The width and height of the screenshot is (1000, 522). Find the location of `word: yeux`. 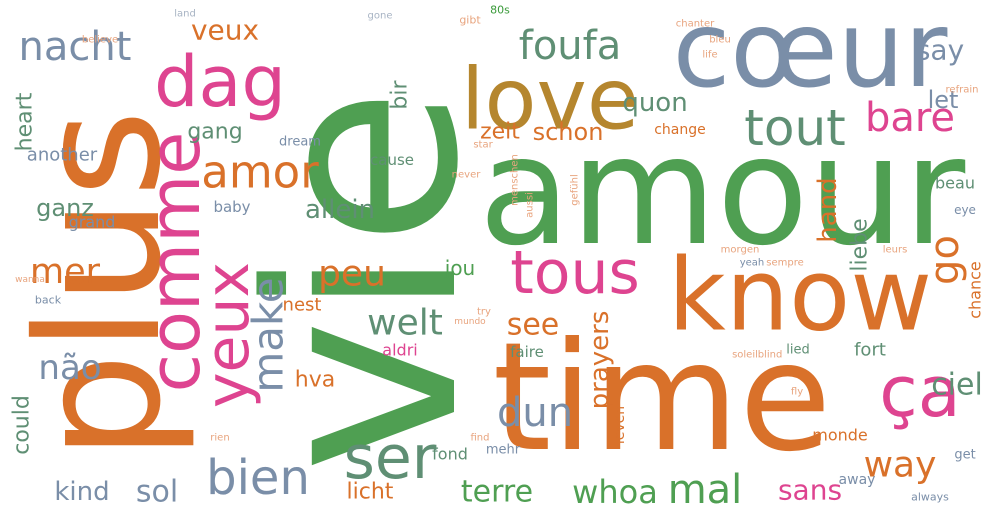

word: yeux is located at coordinates (228, 335).